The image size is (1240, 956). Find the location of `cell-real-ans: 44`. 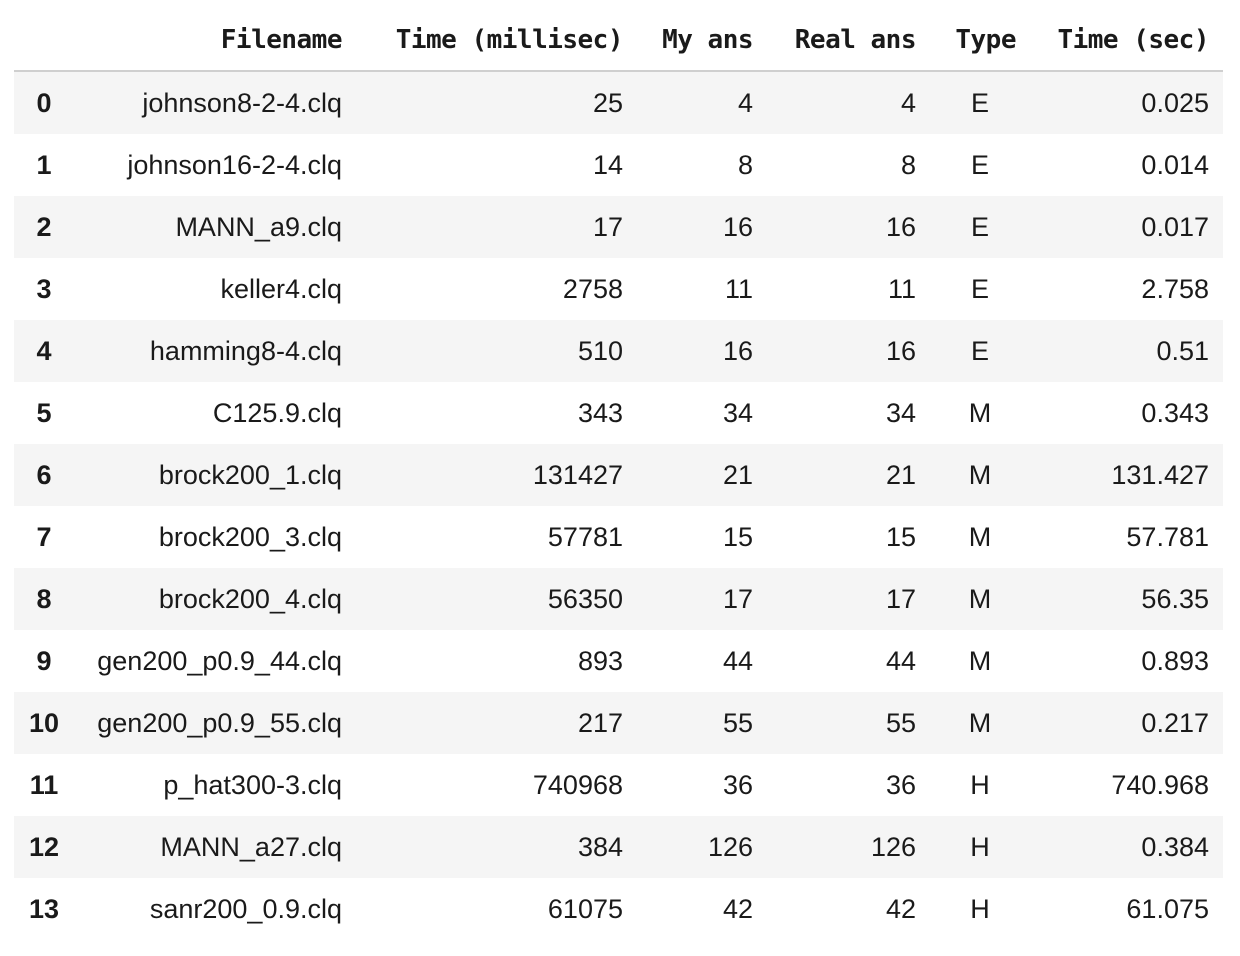

cell-real-ans: 44 is located at coordinates (900, 660).